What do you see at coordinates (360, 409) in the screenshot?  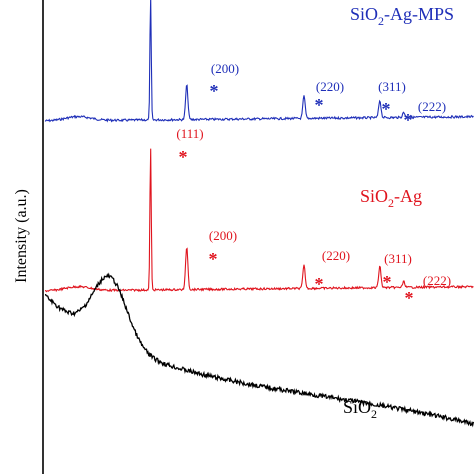 I see `series-label-sio2: SiO2` at bounding box center [360, 409].